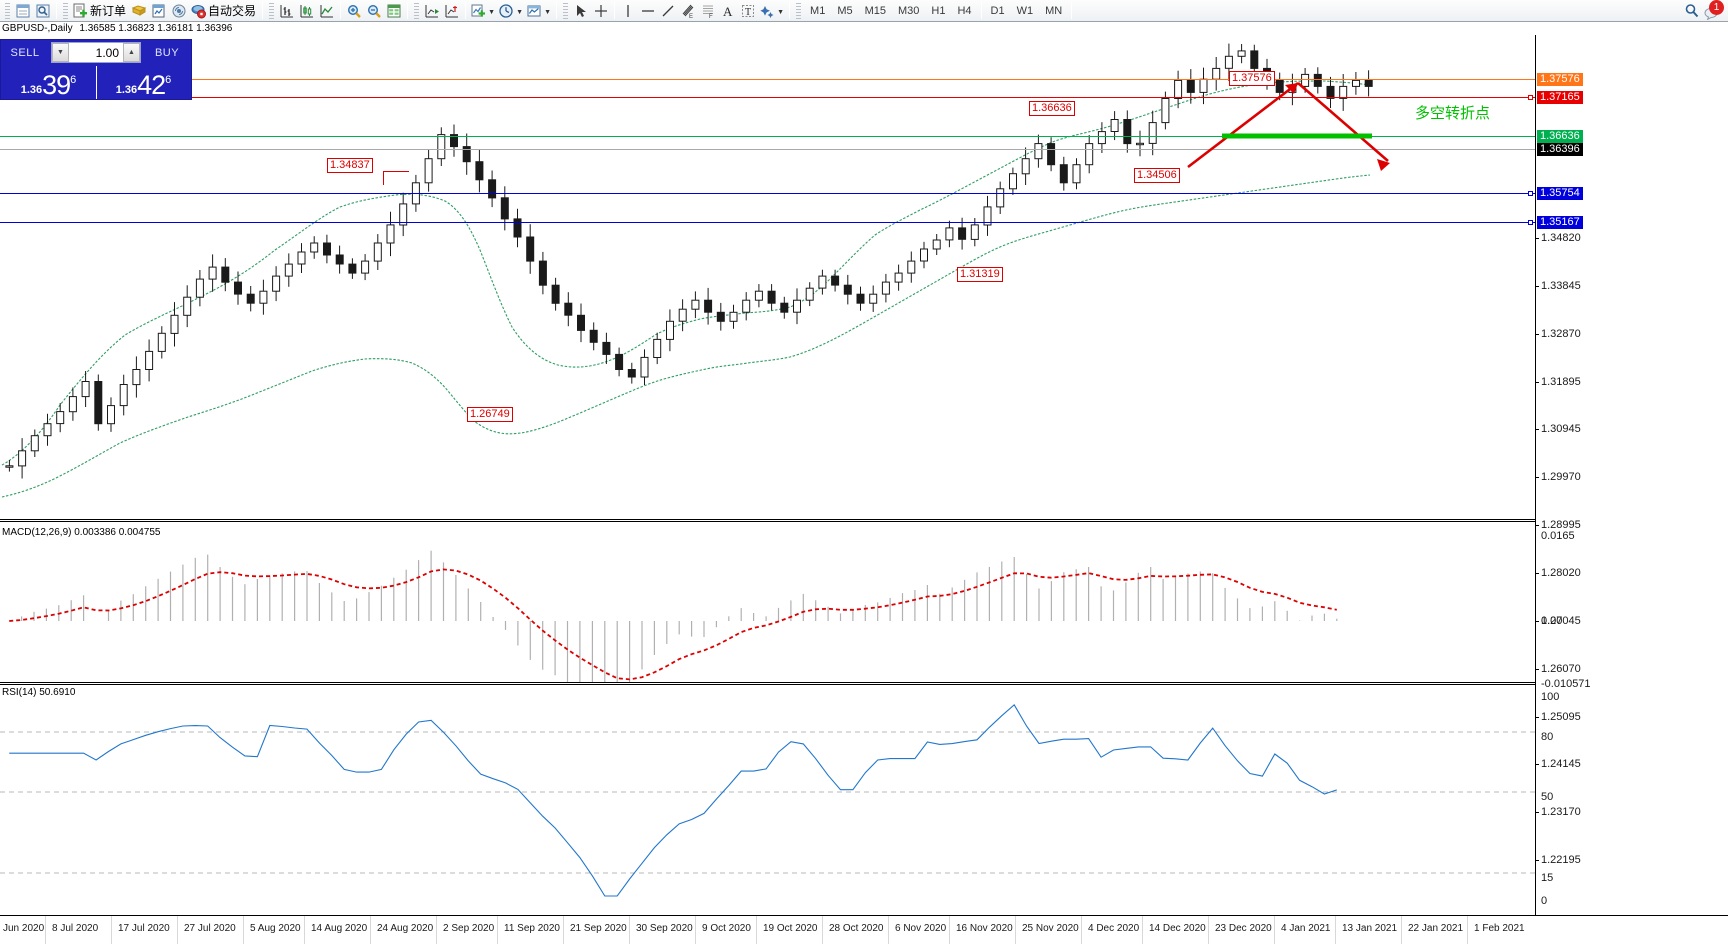  I want to click on fibonacci-retracement-icon: F, so click(708, 11).